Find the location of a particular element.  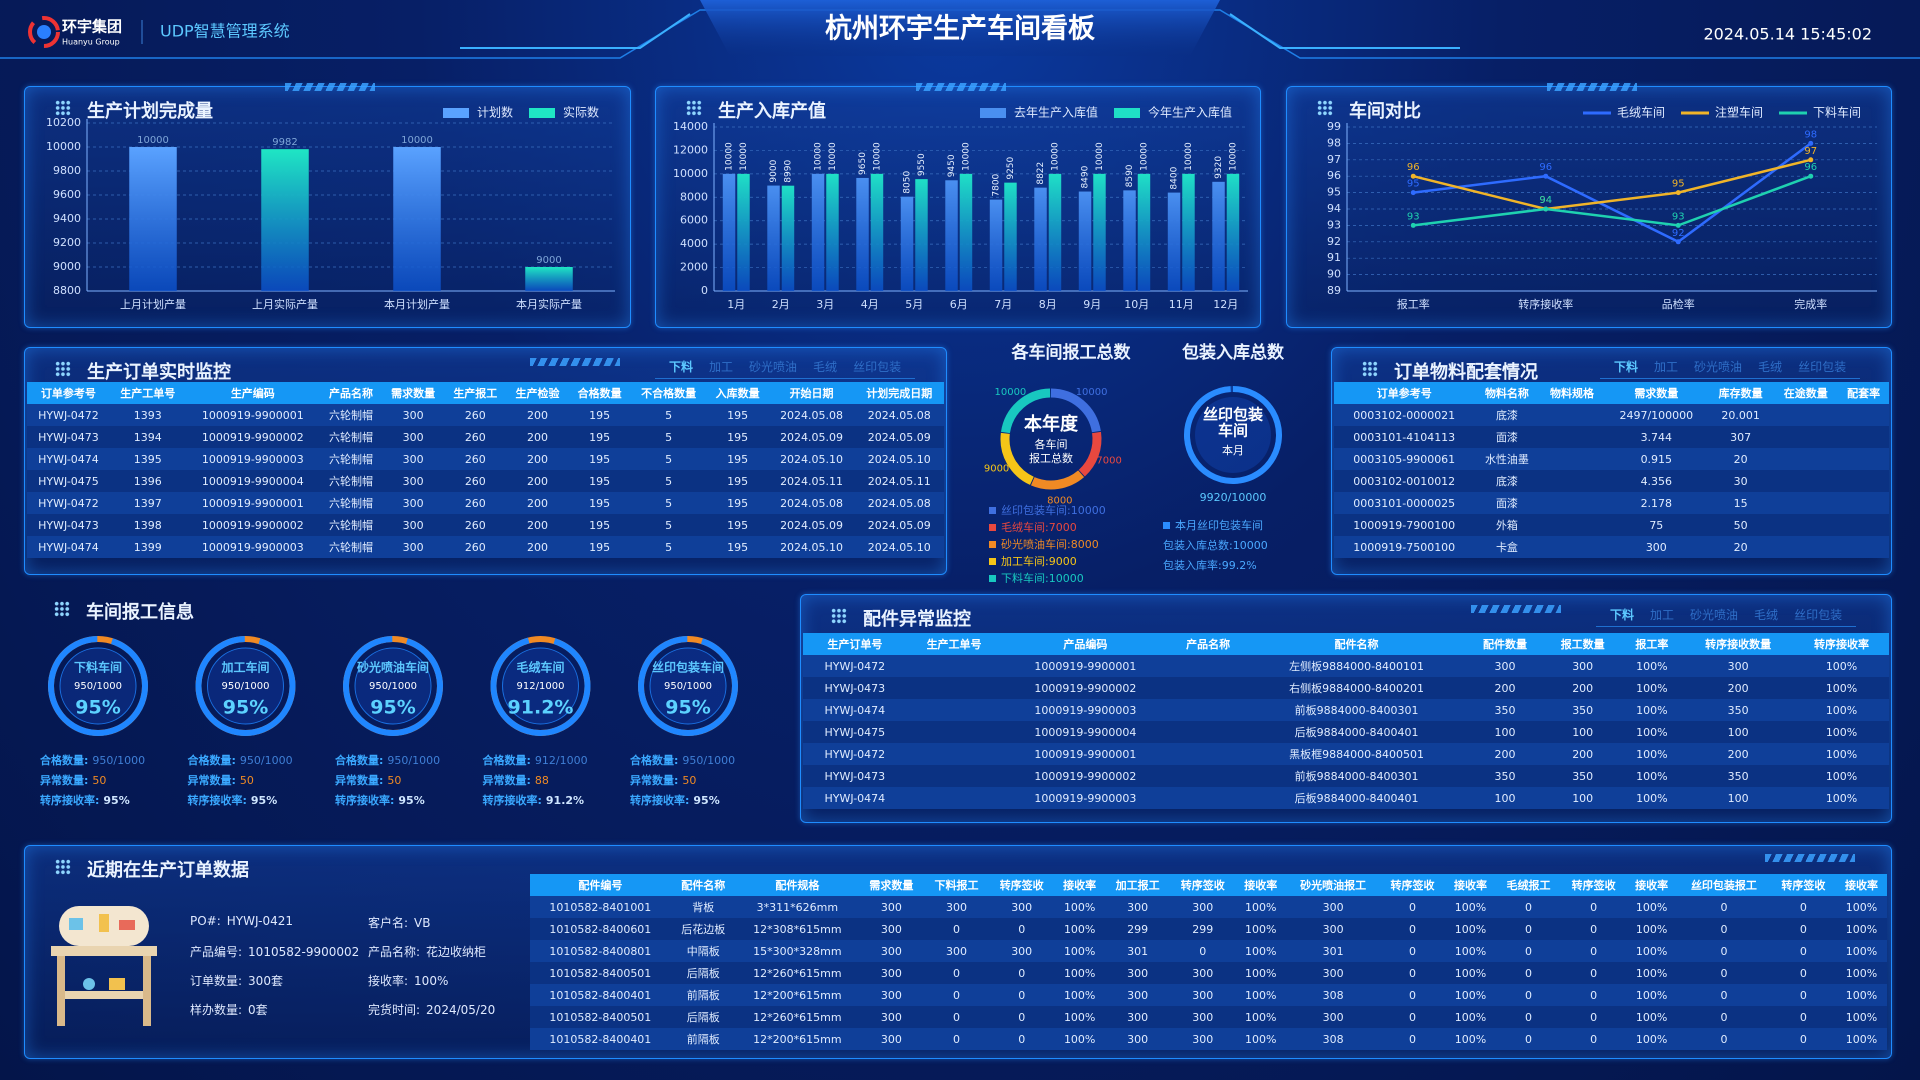

table-cell: 黑板框9884000-8400501 is located at coordinates (1357, 754).